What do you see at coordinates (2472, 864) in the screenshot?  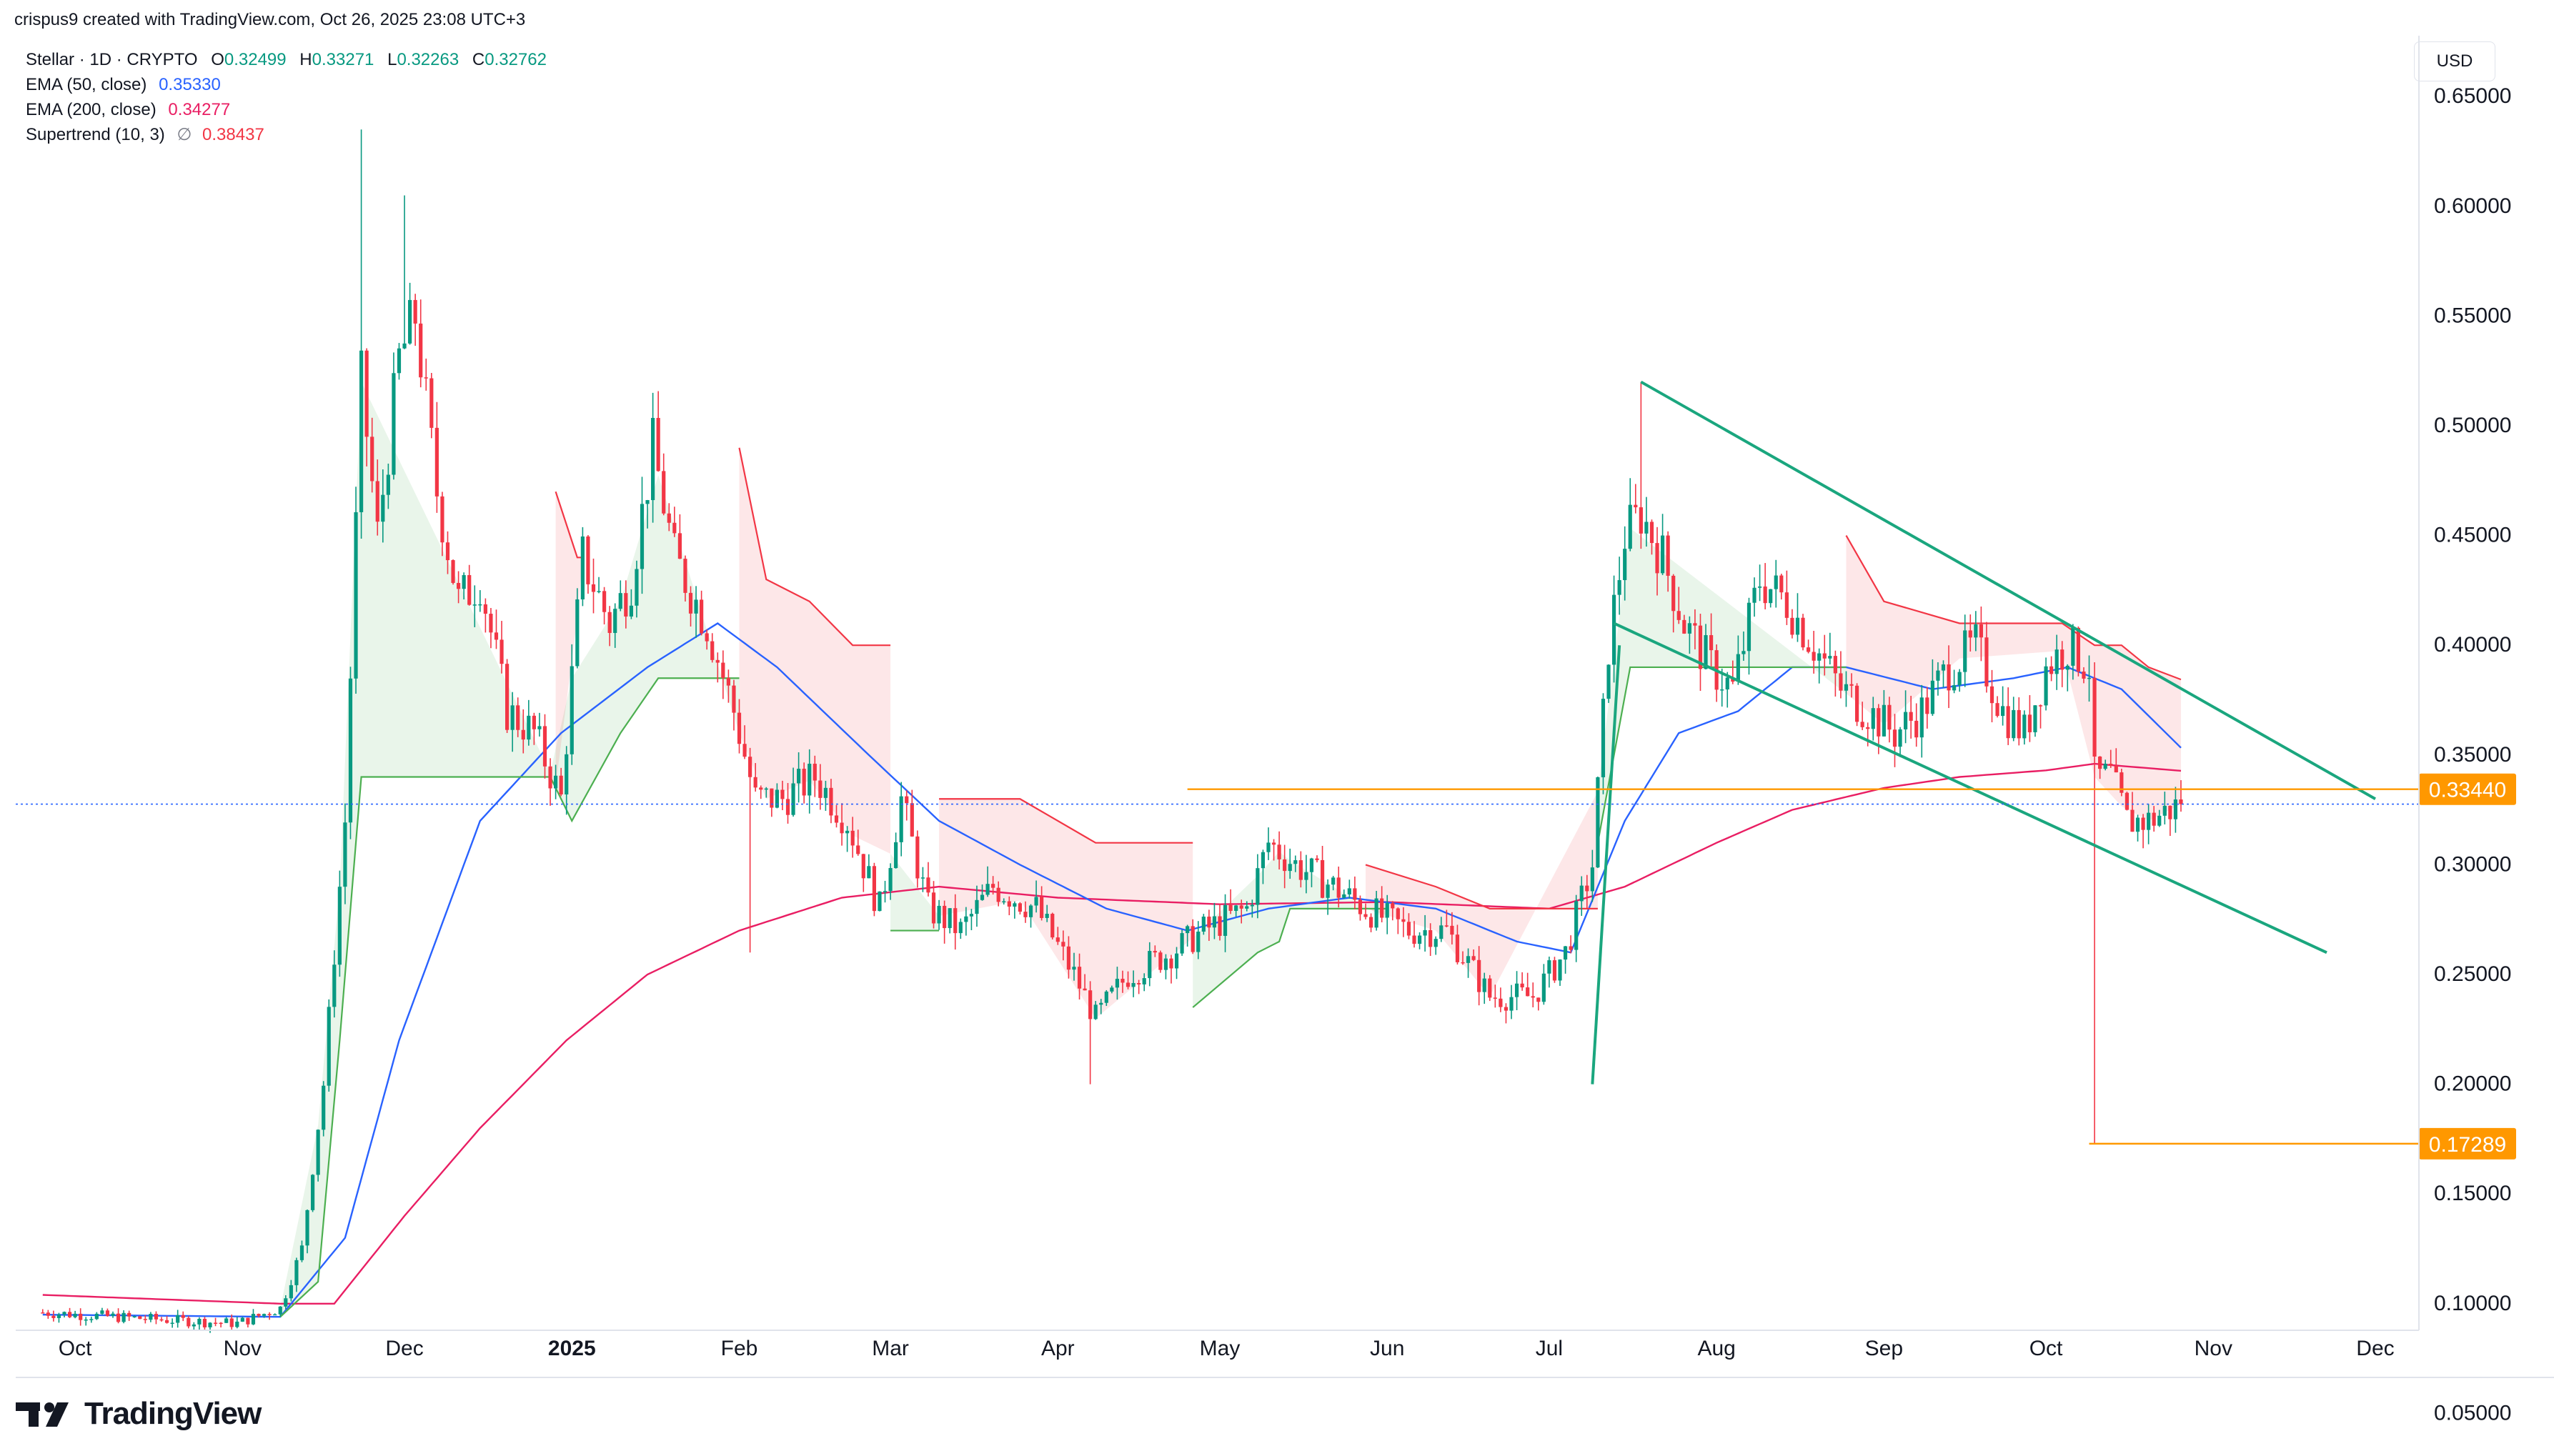 I see `y-tick-label: 0.30000` at bounding box center [2472, 864].